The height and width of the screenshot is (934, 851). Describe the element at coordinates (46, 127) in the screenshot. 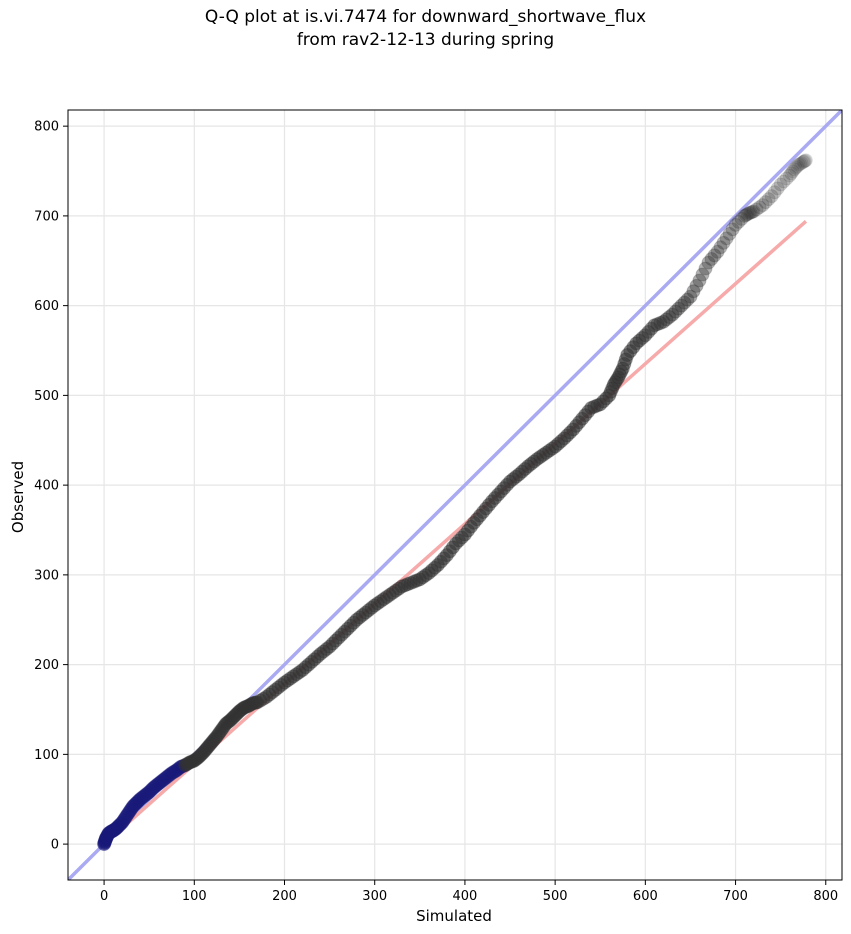

I see `y-tick-label: 800` at that location.